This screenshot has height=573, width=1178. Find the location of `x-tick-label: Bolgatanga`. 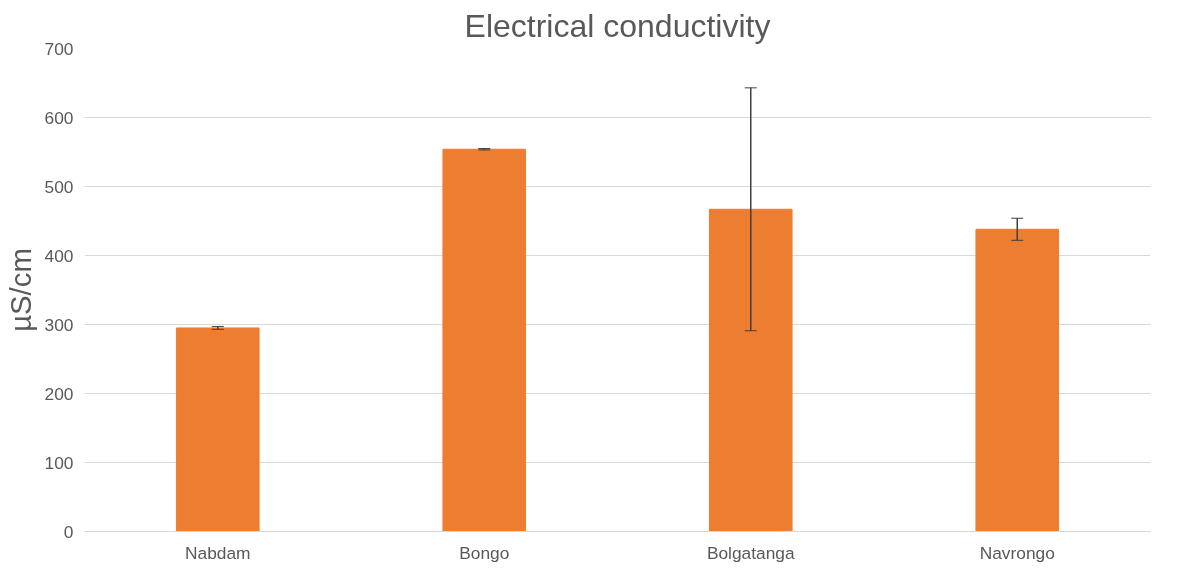

x-tick-label: Bolgatanga is located at coordinates (750, 552).